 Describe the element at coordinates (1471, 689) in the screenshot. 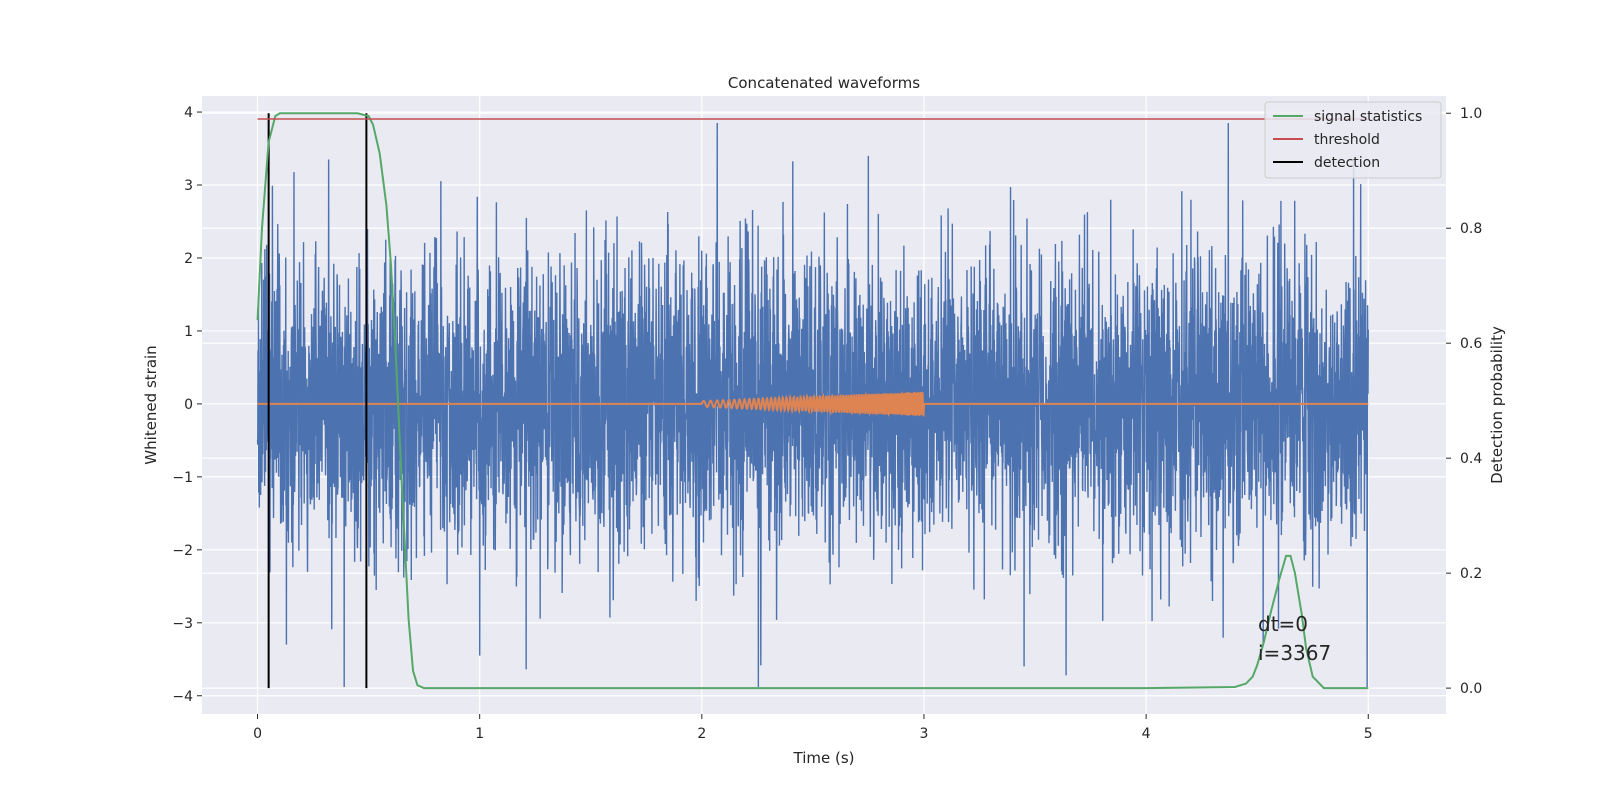

I see `y2-tick-label: 0.0` at that location.